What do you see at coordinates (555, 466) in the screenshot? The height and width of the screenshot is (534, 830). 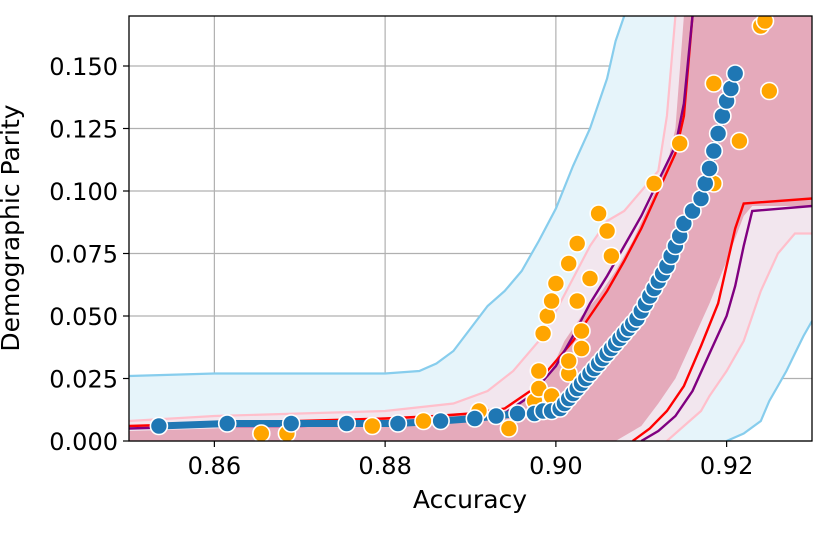 I see `x-tick-label: 0.90` at bounding box center [555, 466].